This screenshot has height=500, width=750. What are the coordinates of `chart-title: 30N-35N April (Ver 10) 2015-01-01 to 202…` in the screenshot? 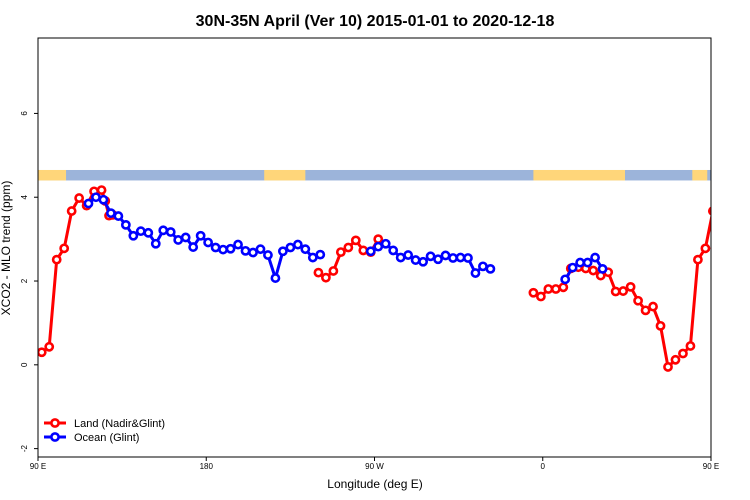 It's located at (375, 21).